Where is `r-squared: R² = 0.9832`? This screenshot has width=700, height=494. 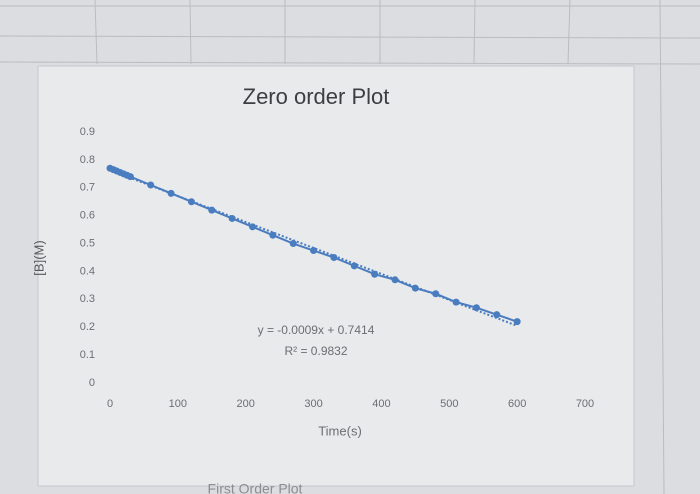
r-squared: R² = 0.9832 is located at coordinates (315, 351).